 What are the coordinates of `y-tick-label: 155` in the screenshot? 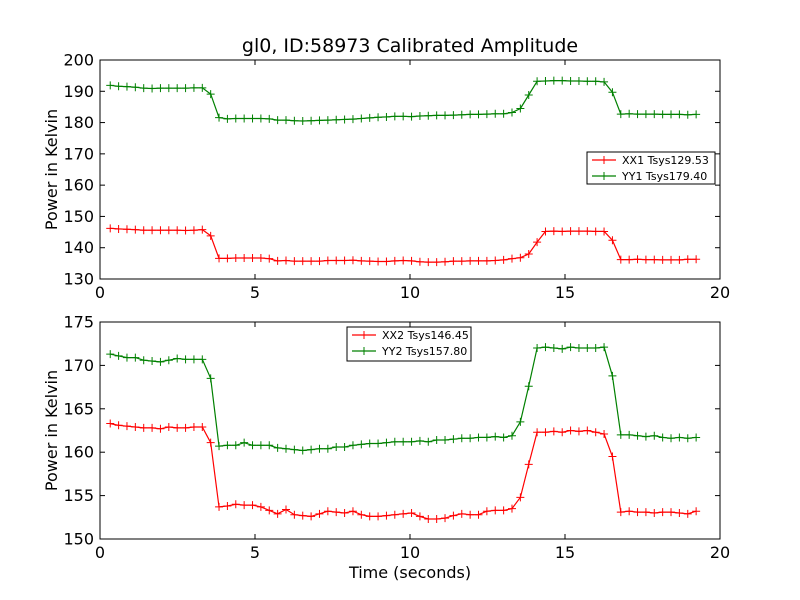 It's located at (78, 495).